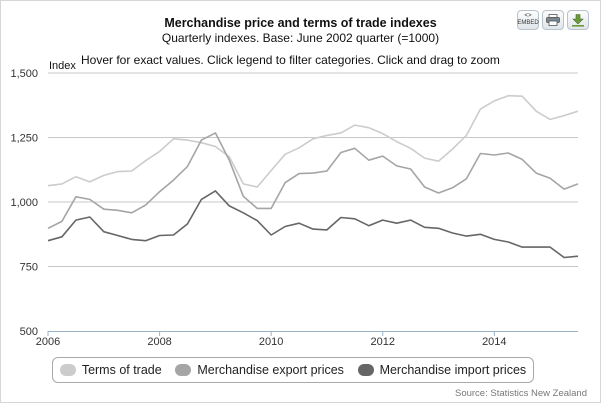 The image size is (601, 403). What do you see at coordinates (62, 66) in the screenshot?
I see `y-axis-label: Index` at bounding box center [62, 66].